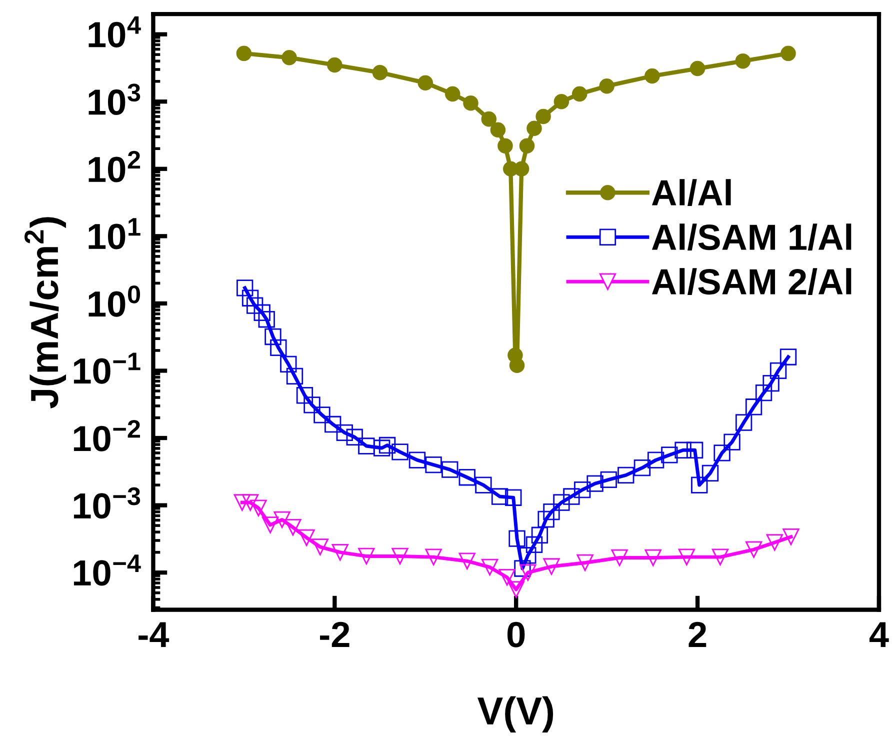 This screenshot has width=896, height=740. I want to click on y-tick-label: 10$^{−4}$, so click(107, 570).